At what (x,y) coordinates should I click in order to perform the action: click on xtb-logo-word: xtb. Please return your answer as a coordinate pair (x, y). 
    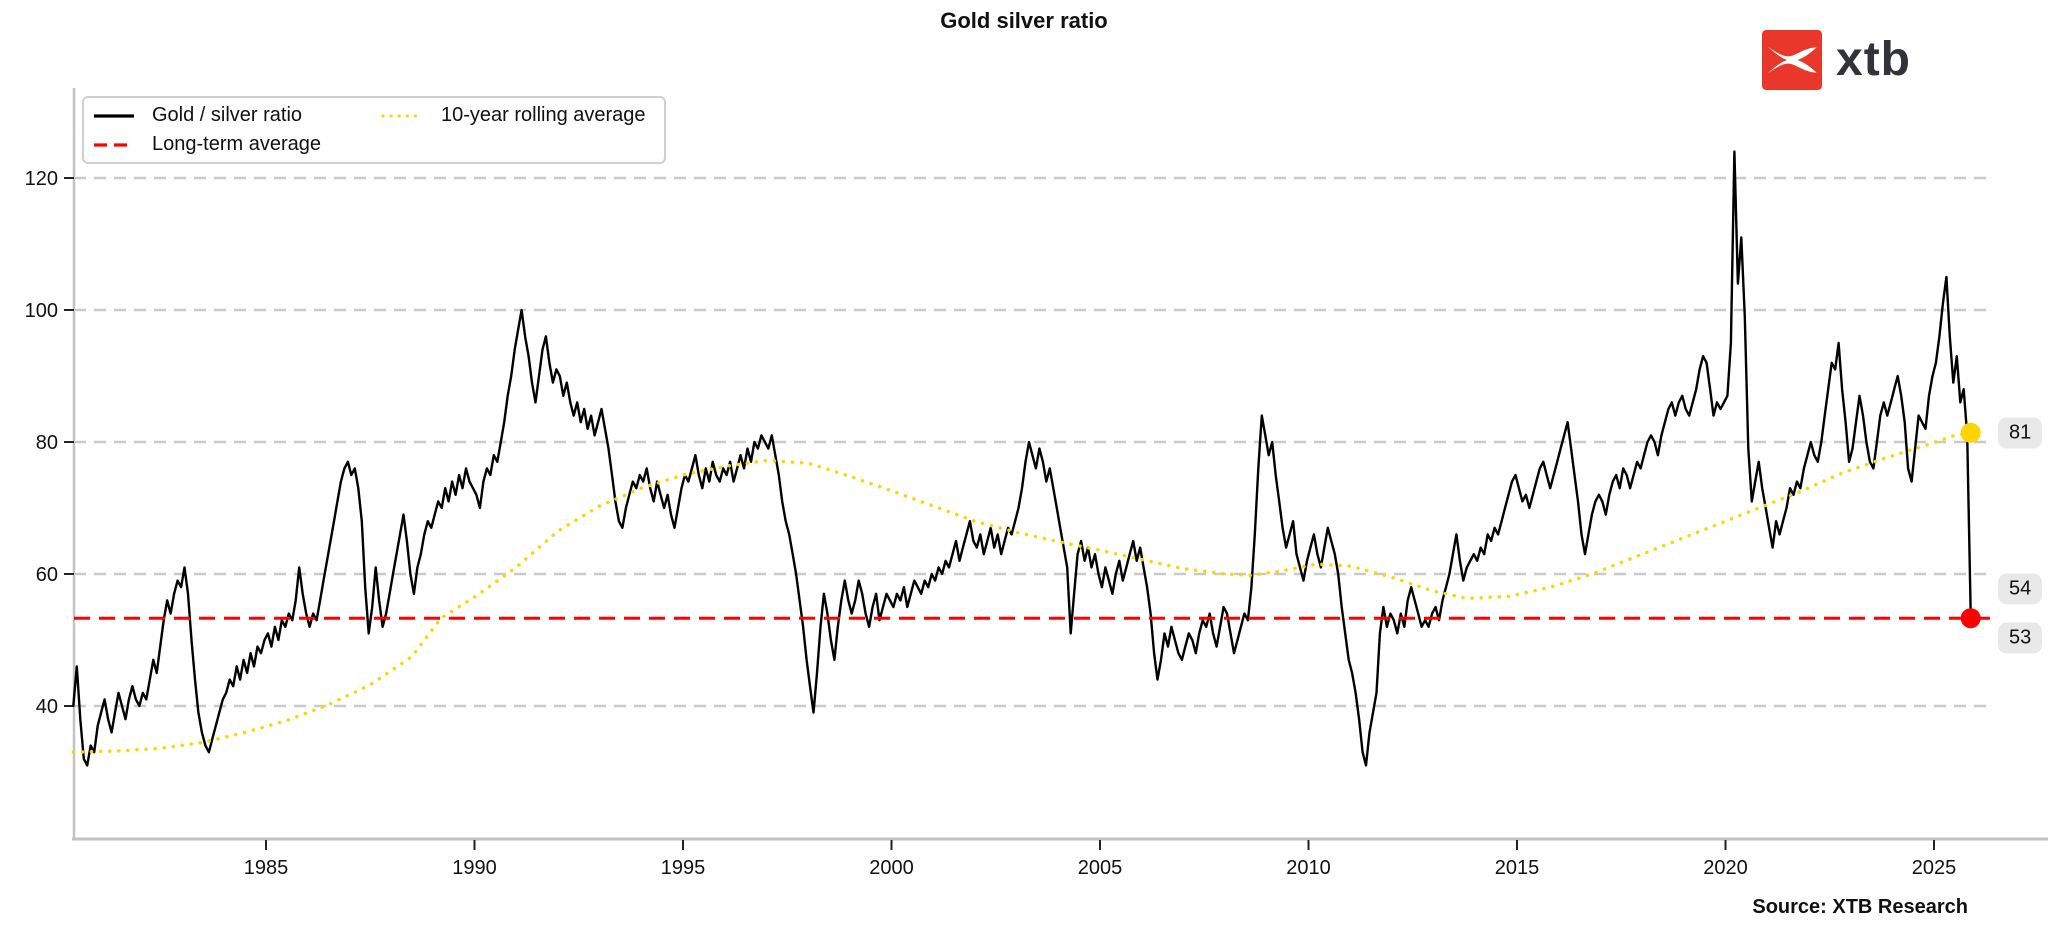
    Looking at the image, I should click on (1873, 59).